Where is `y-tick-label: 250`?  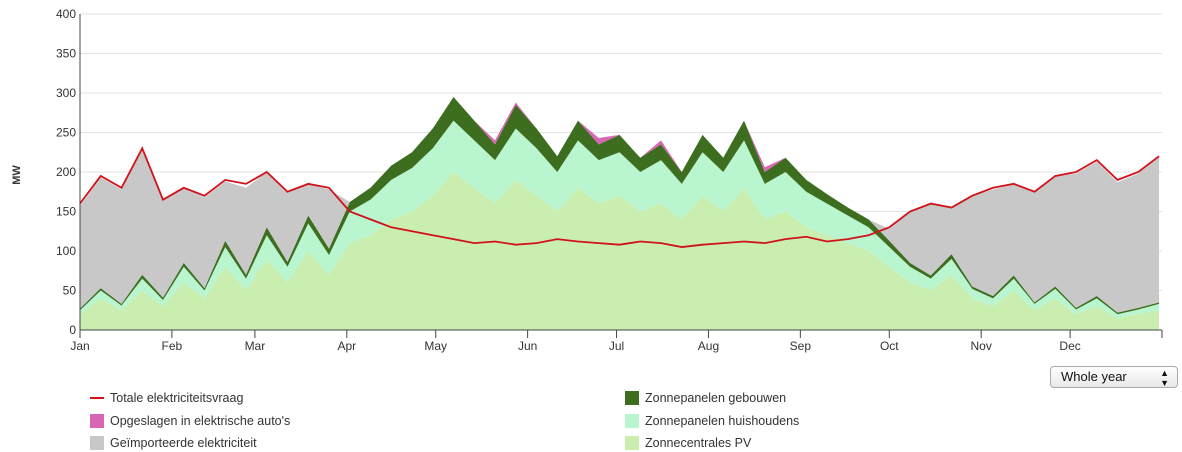
y-tick-label: 250 is located at coordinates (66, 133).